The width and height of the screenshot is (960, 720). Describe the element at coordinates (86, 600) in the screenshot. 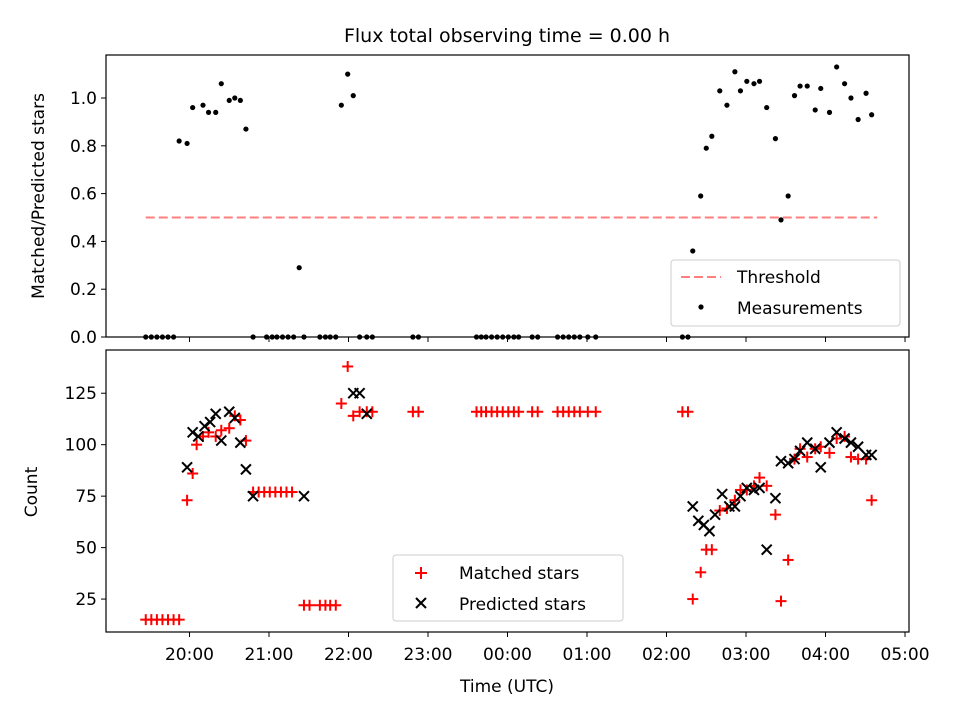

I see `bottom-y-tick-label: 25` at that location.